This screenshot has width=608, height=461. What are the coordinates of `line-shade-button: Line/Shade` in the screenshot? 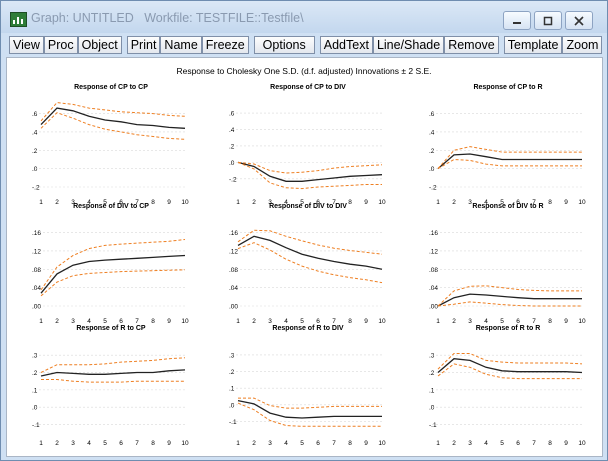 It's located at (408, 45).